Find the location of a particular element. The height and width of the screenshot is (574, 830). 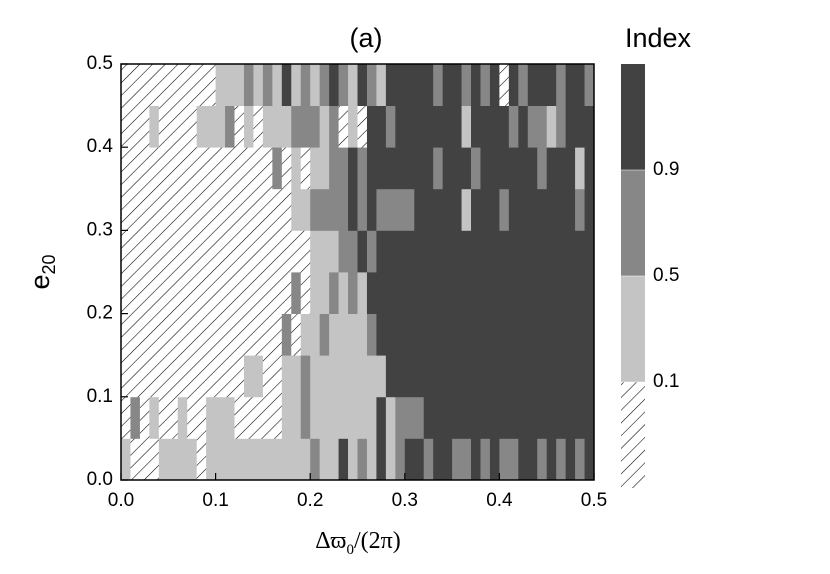

y-tick-label: 0.1 is located at coordinates (100, 396).